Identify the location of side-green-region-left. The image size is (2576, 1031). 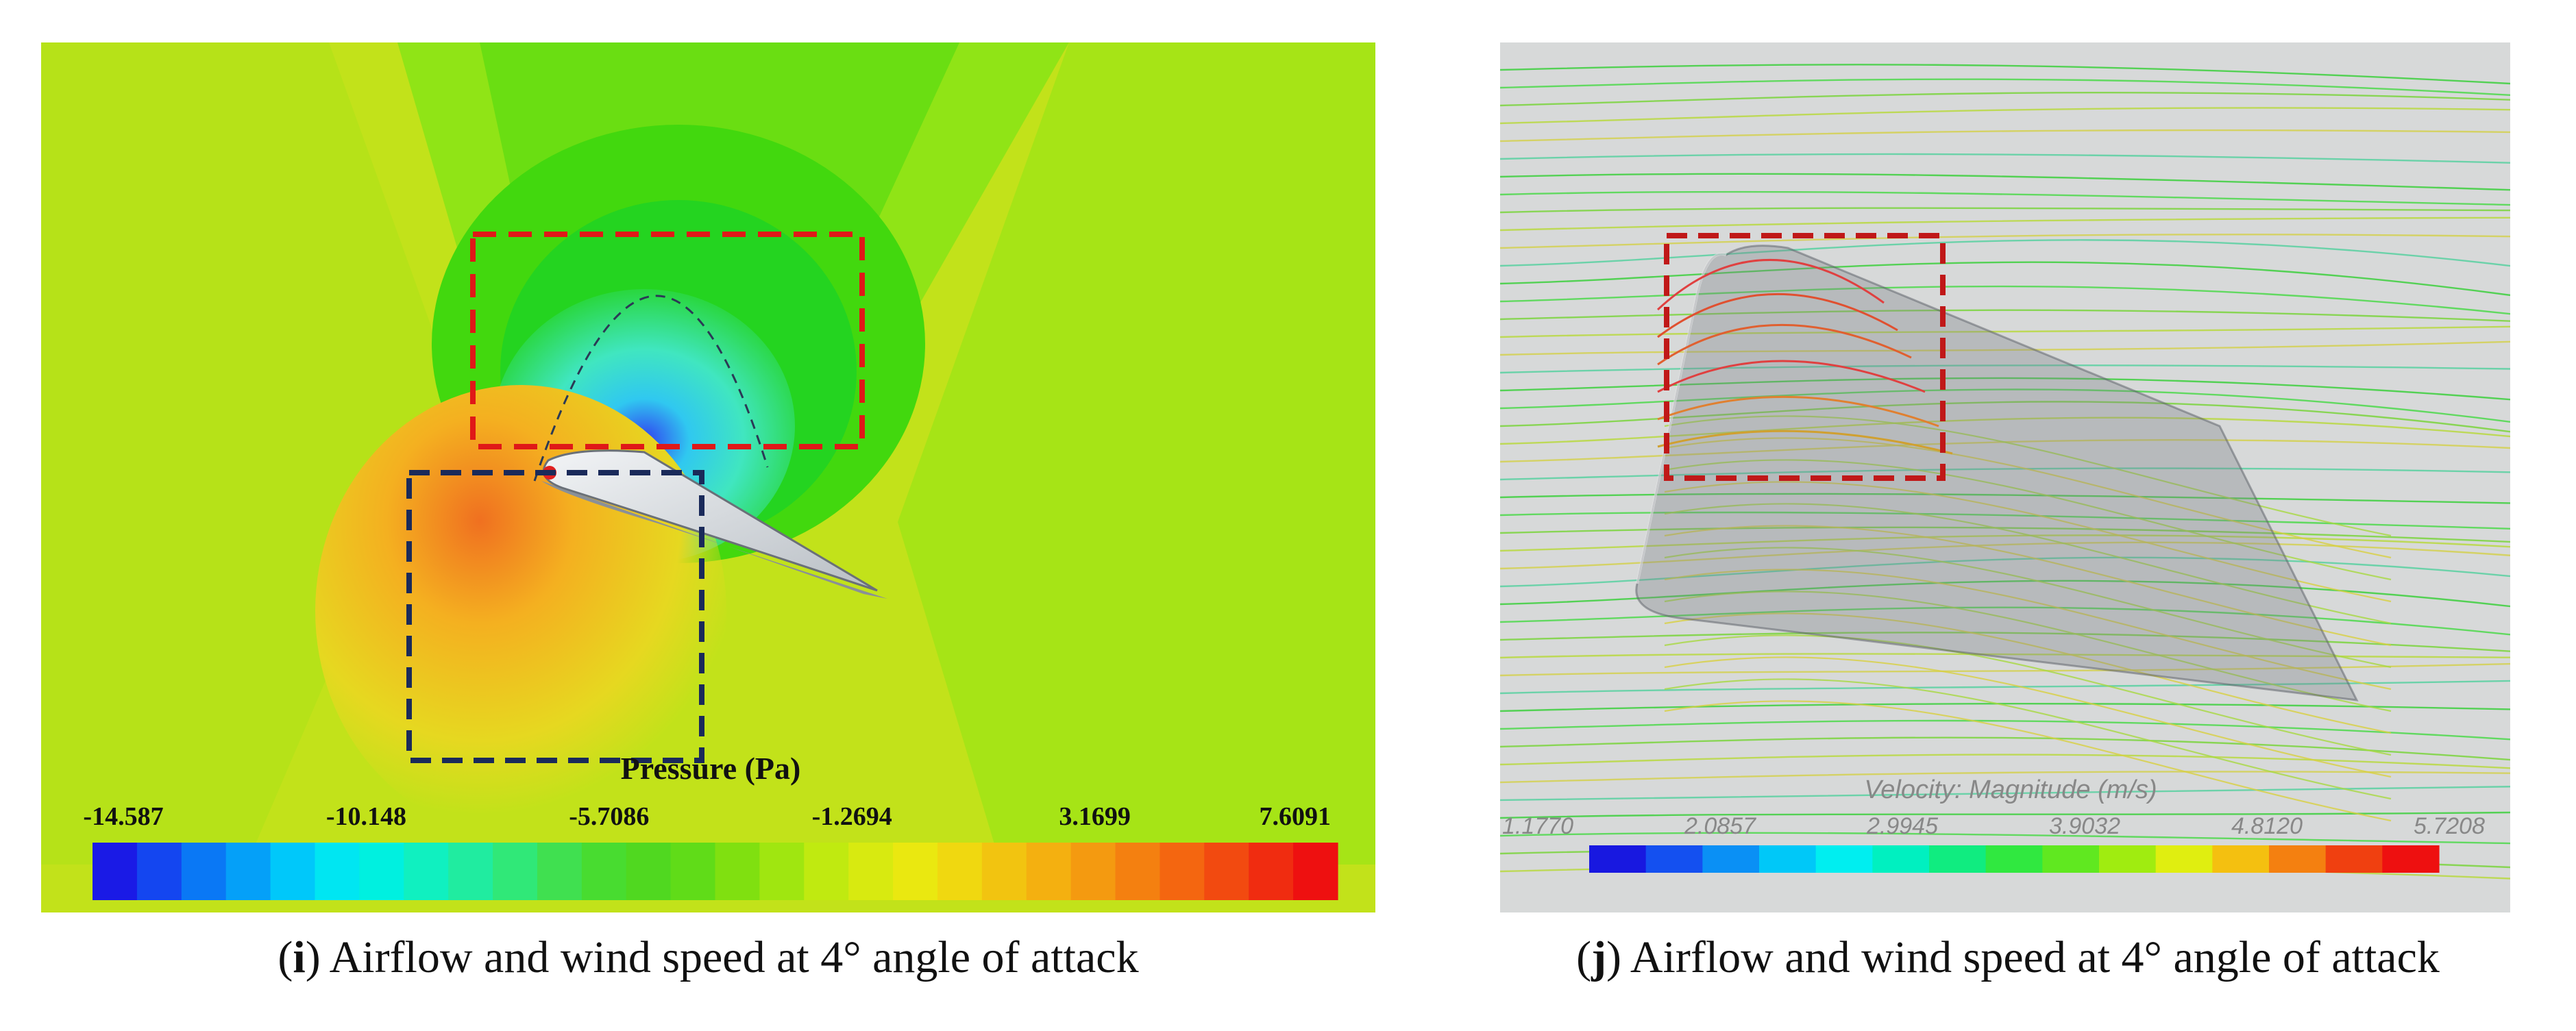
(247, 453).